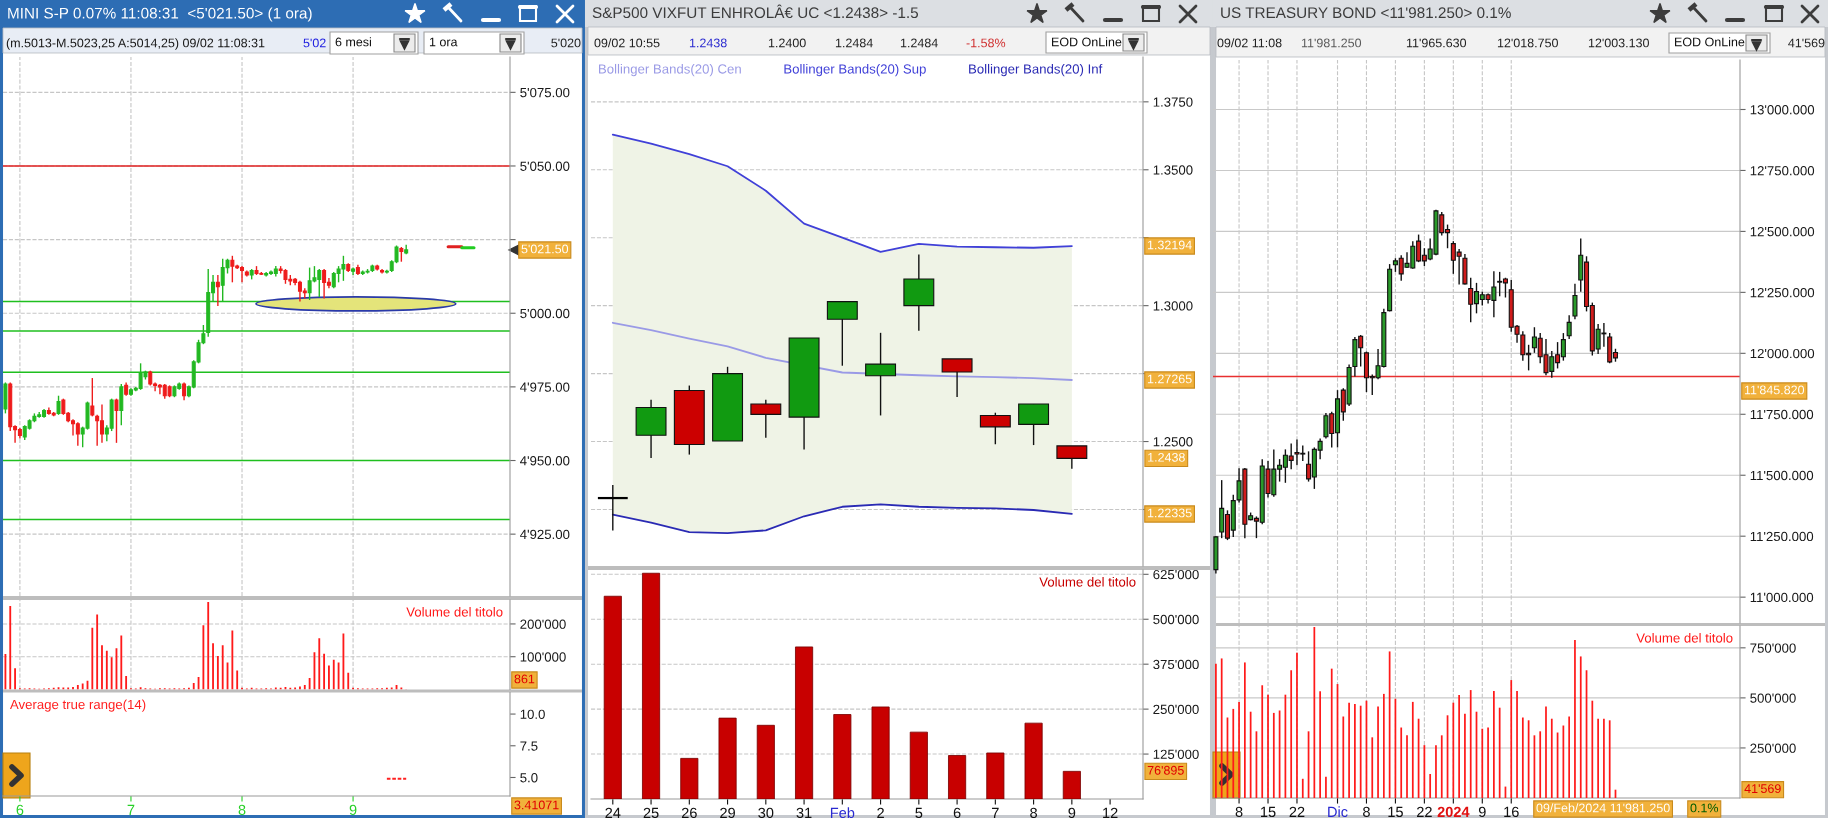 This screenshot has height=818, width=1828. I want to click on text: 1.27265, so click(1169, 379).